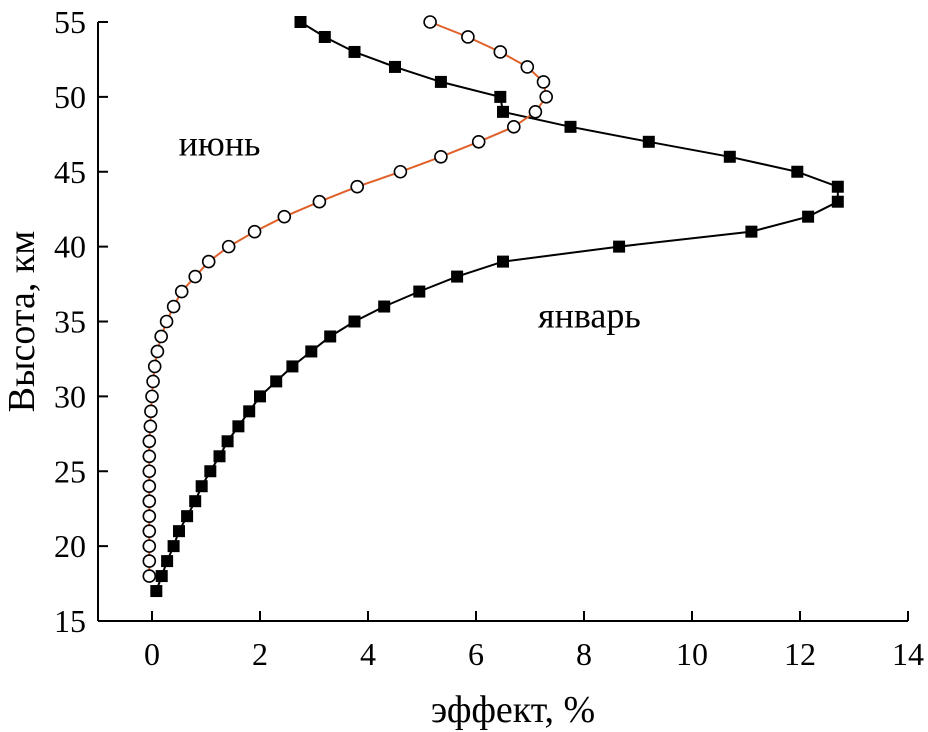 This screenshot has height=732, width=928. I want to click on y-tick-label: 40, so click(70, 247).